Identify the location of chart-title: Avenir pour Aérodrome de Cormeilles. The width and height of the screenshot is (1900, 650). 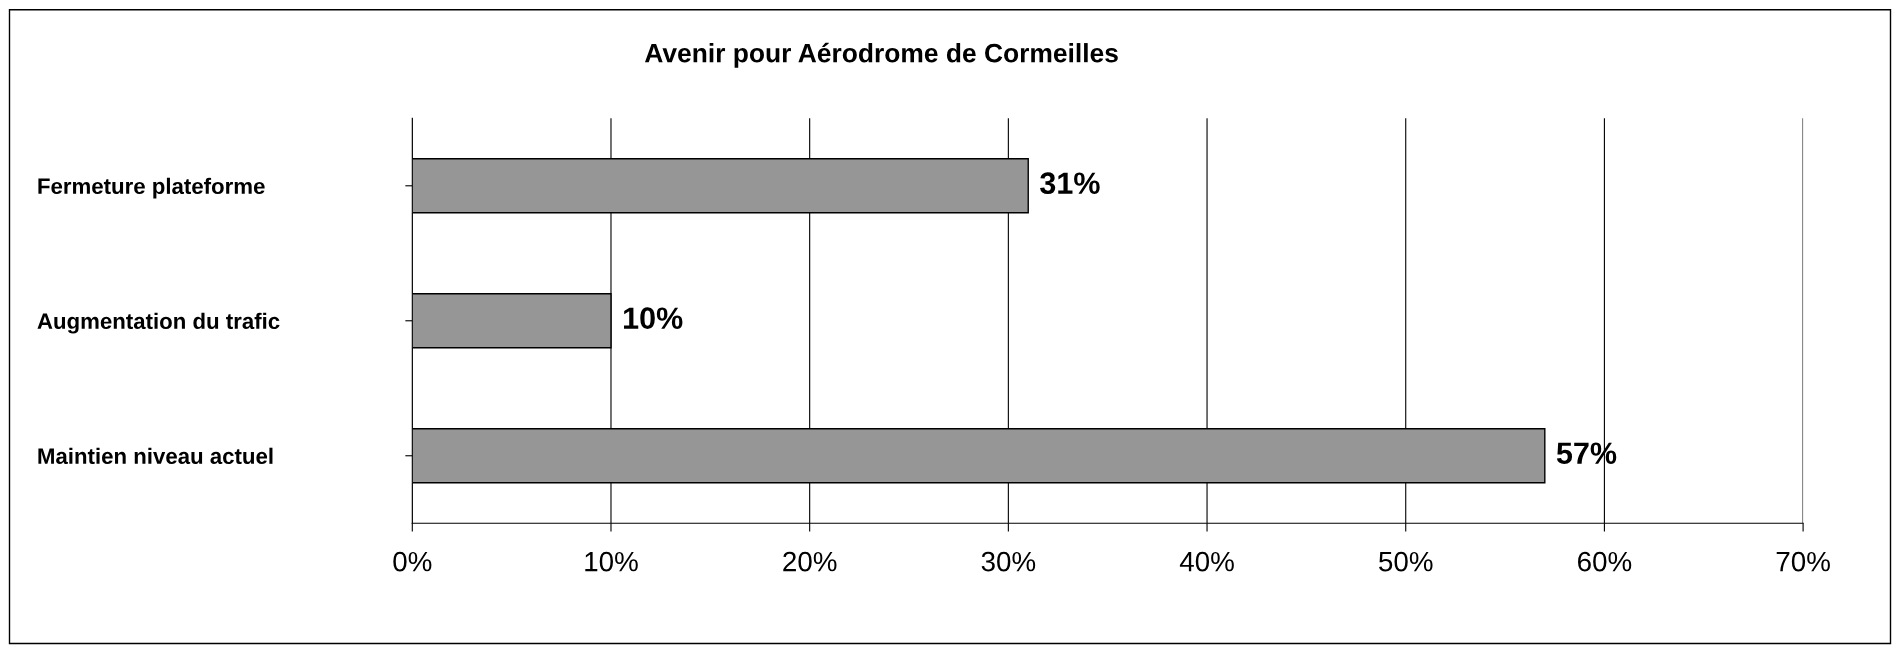
(881, 55).